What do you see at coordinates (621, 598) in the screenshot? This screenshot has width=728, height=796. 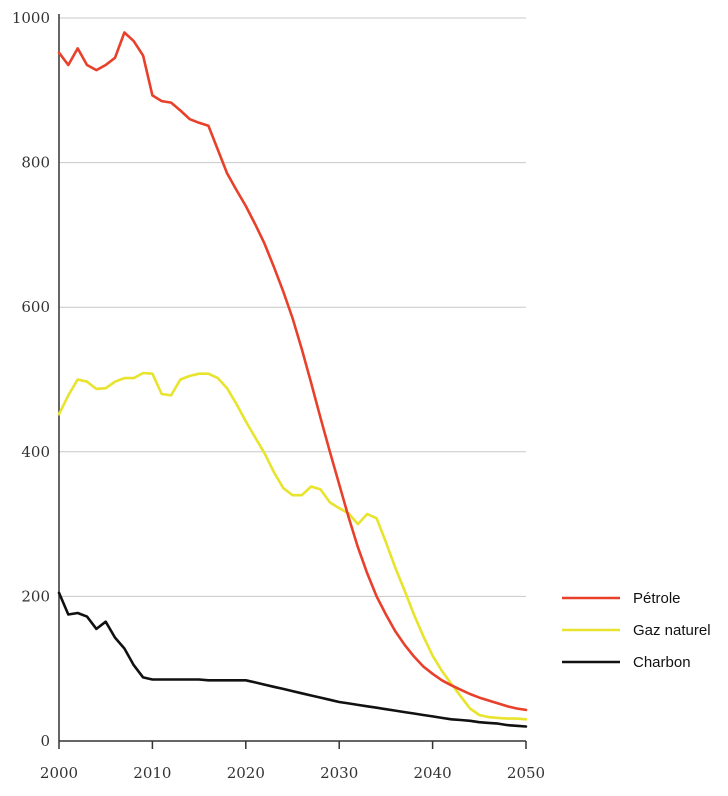 I see `legend-item-petrole: Pétrole` at bounding box center [621, 598].